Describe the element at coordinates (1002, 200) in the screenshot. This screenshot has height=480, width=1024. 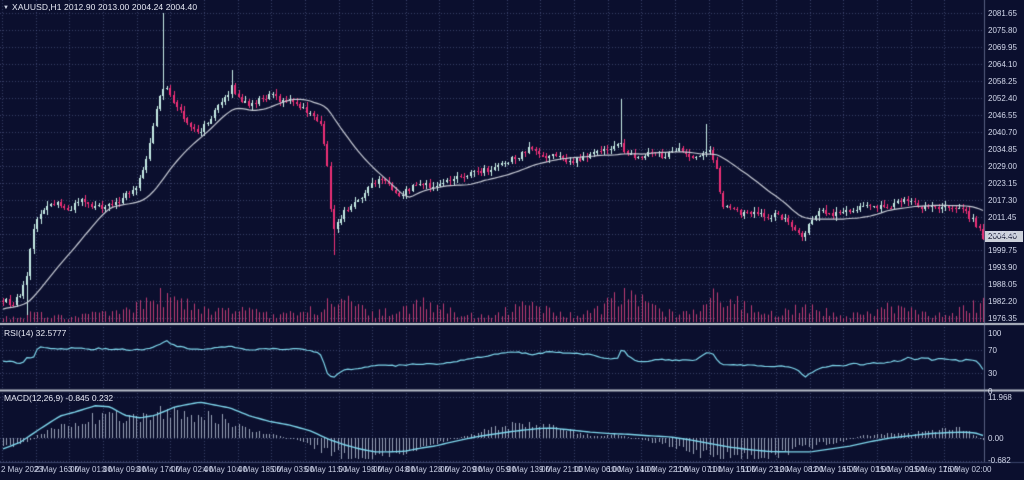
I see `price-axis-label: 2017.30` at that location.